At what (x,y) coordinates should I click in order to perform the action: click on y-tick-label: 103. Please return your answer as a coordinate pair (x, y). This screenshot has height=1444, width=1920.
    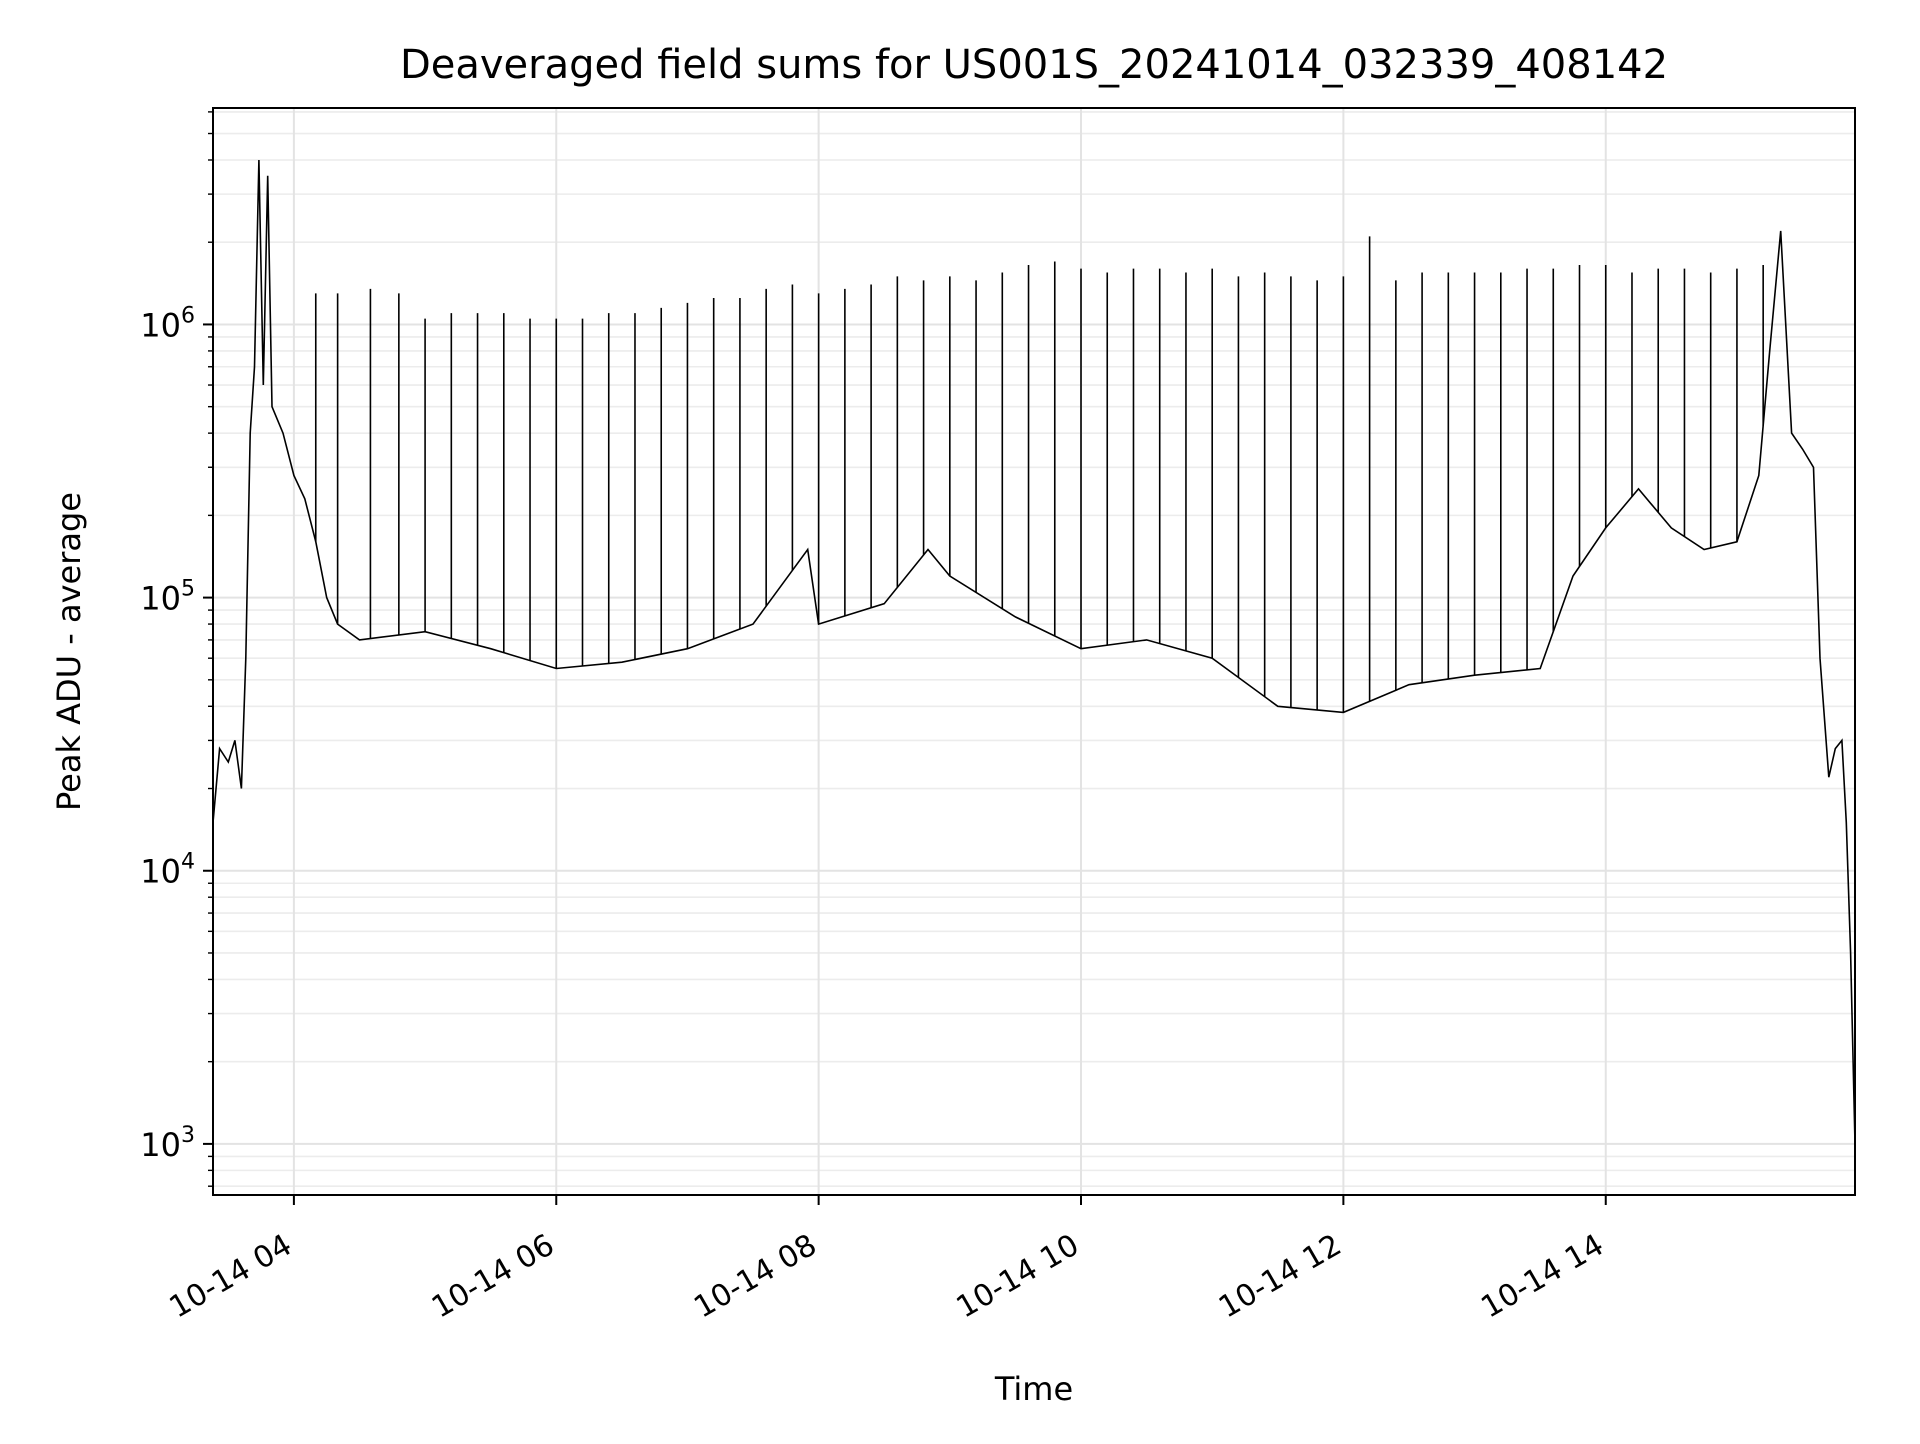
    Looking at the image, I should click on (167, 1143).